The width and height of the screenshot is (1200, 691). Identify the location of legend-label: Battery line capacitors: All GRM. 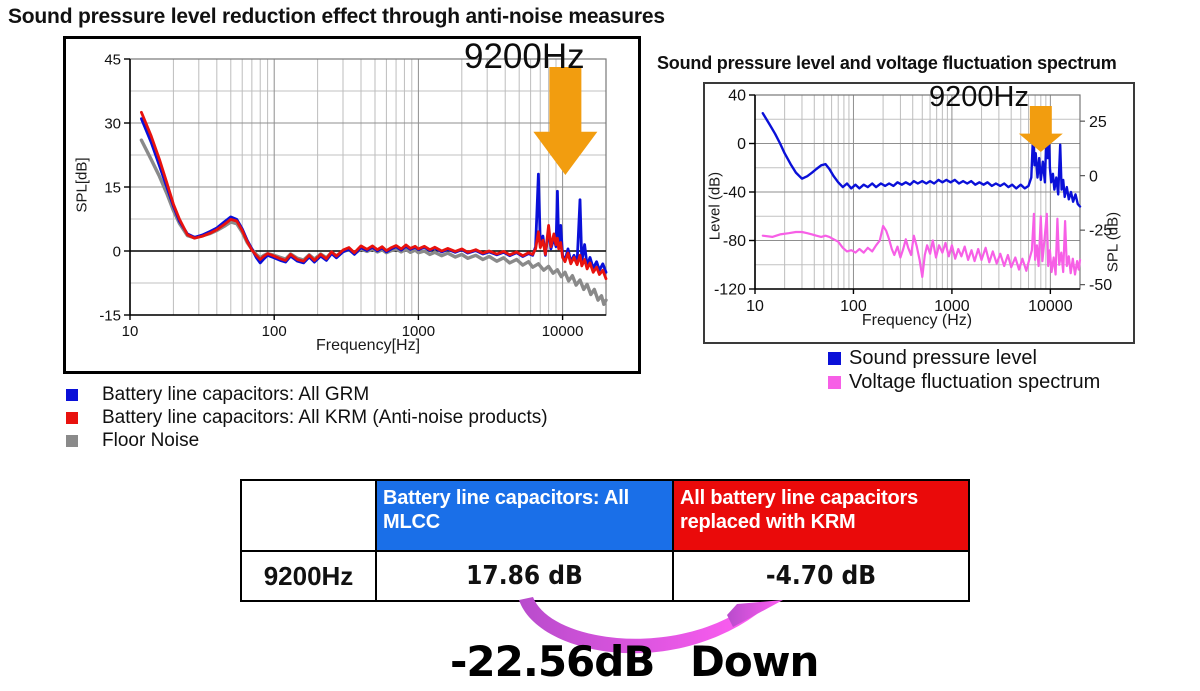
(236, 394).